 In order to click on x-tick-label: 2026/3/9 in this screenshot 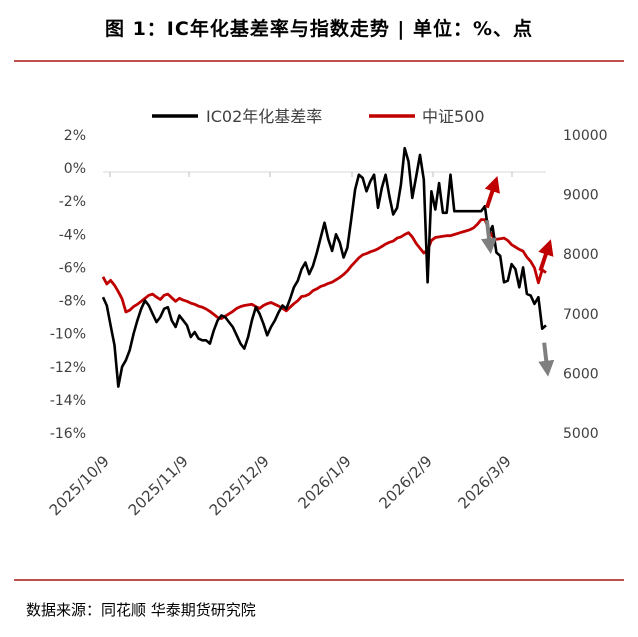, I will do `click(484, 482)`.